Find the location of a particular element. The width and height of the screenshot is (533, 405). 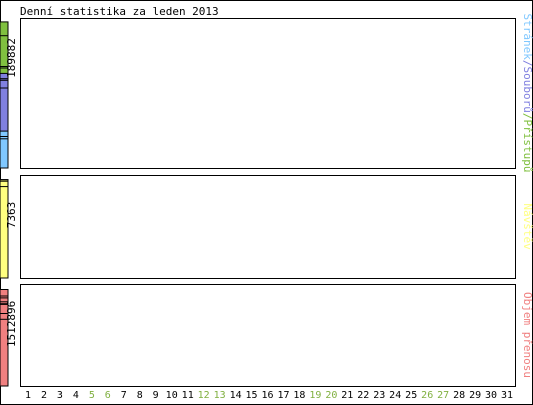

x-tick-label-day-23: 23 is located at coordinates (379, 395).